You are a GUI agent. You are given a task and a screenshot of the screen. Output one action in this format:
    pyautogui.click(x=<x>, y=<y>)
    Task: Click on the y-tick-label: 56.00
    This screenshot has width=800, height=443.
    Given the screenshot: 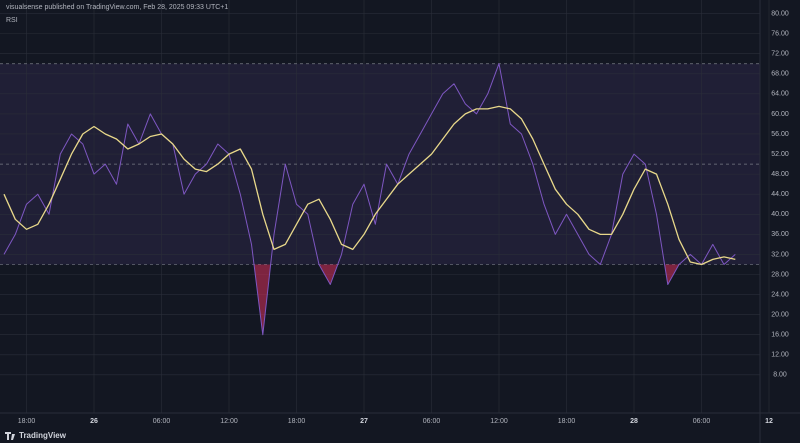 What is the action you would take?
    pyautogui.click(x=780, y=134)
    